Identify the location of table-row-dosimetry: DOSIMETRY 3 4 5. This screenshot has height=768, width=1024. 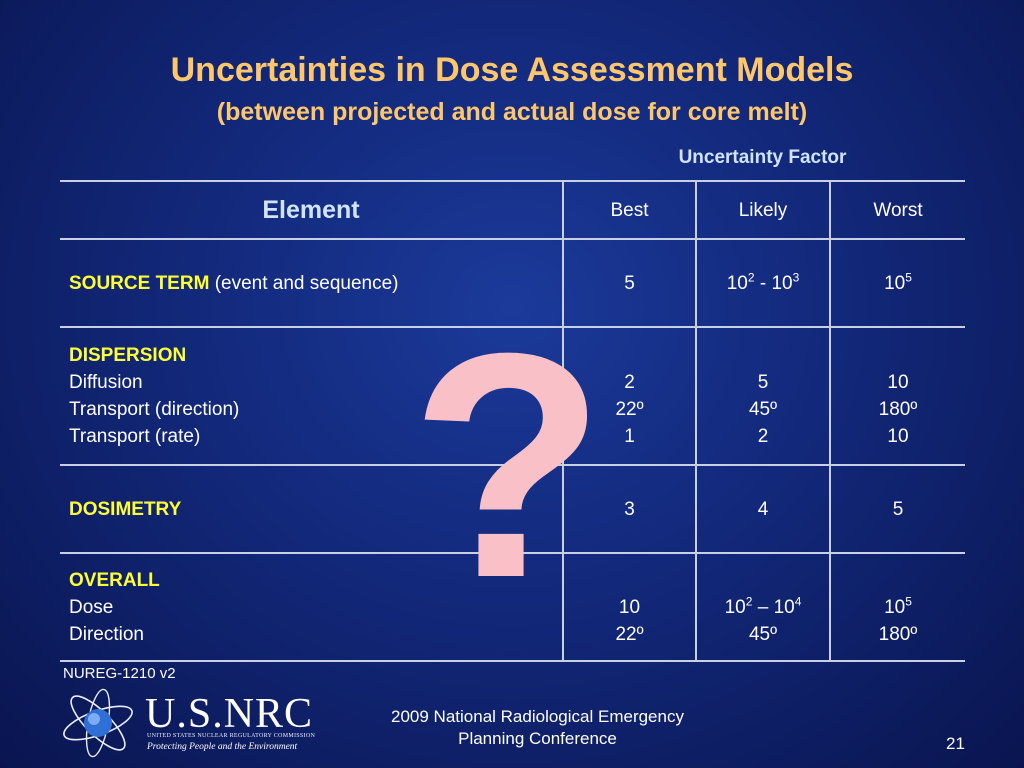
(512, 509).